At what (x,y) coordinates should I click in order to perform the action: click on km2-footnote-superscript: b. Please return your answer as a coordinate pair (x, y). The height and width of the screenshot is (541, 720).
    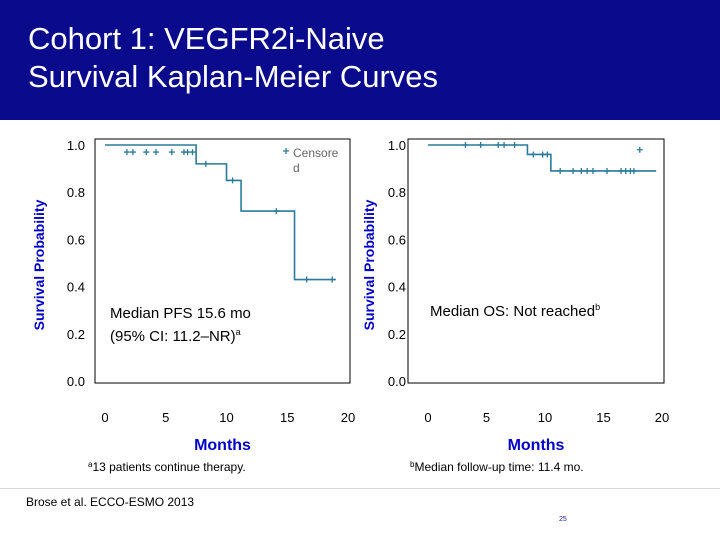
    Looking at the image, I should click on (412, 464).